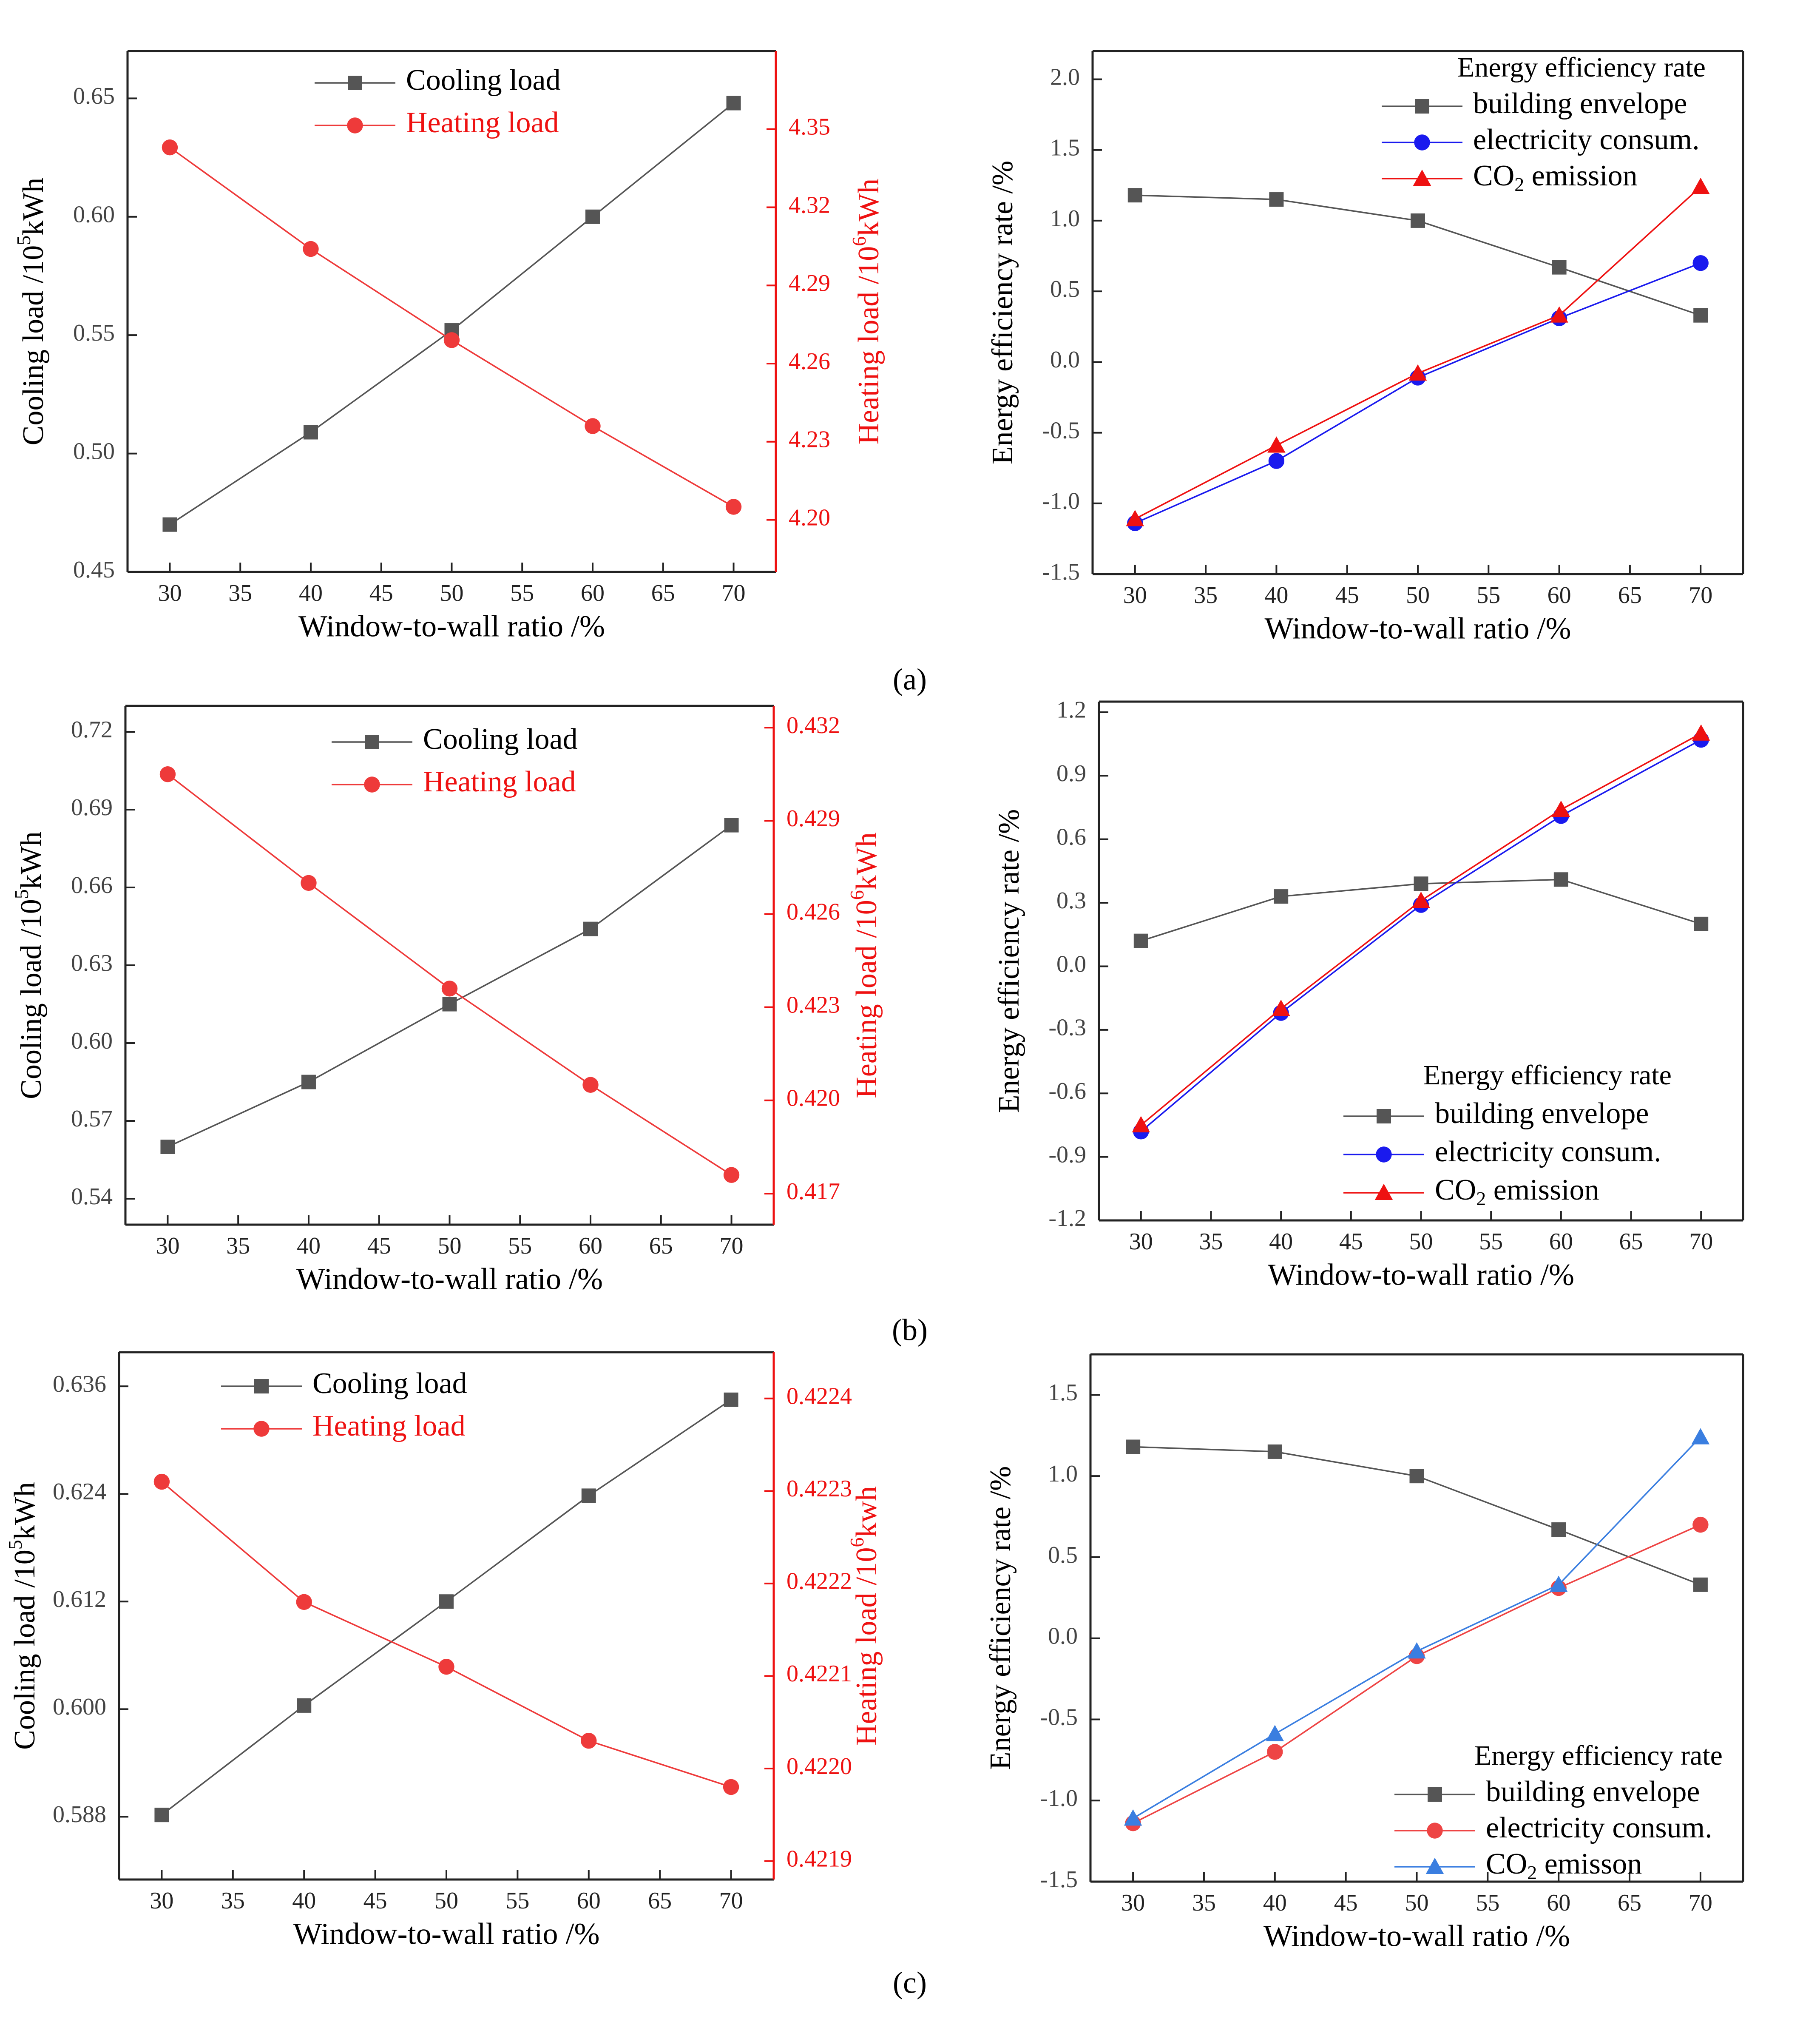  What do you see at coordinates (663, 593) in the screenshot?
I see `x-tick-label: 65` at bounding box center [663, 593].